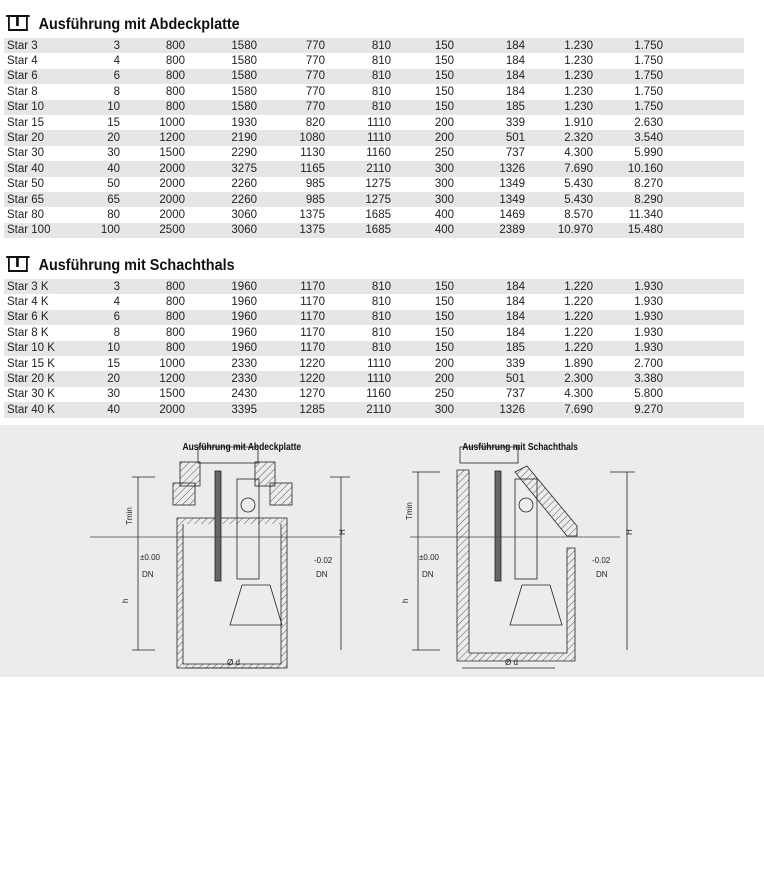 Image resolution: width=764 pixels, height=873 pixels. I want to click on value-cell: 1930, so click(244, 122).